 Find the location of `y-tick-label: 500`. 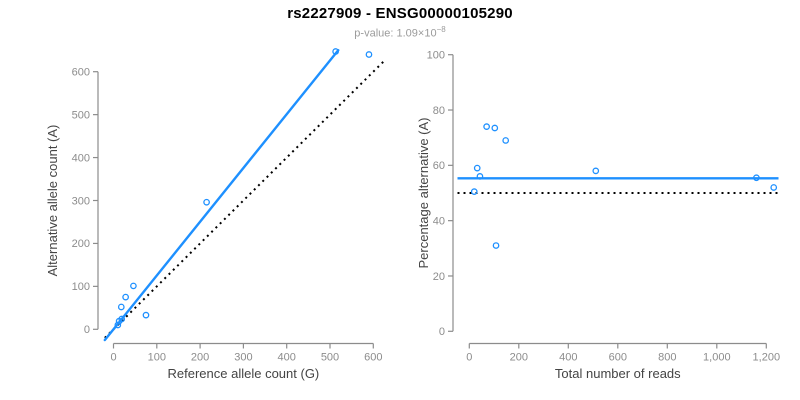

y-tick-label: 500 is located at coordinates (81, 115).